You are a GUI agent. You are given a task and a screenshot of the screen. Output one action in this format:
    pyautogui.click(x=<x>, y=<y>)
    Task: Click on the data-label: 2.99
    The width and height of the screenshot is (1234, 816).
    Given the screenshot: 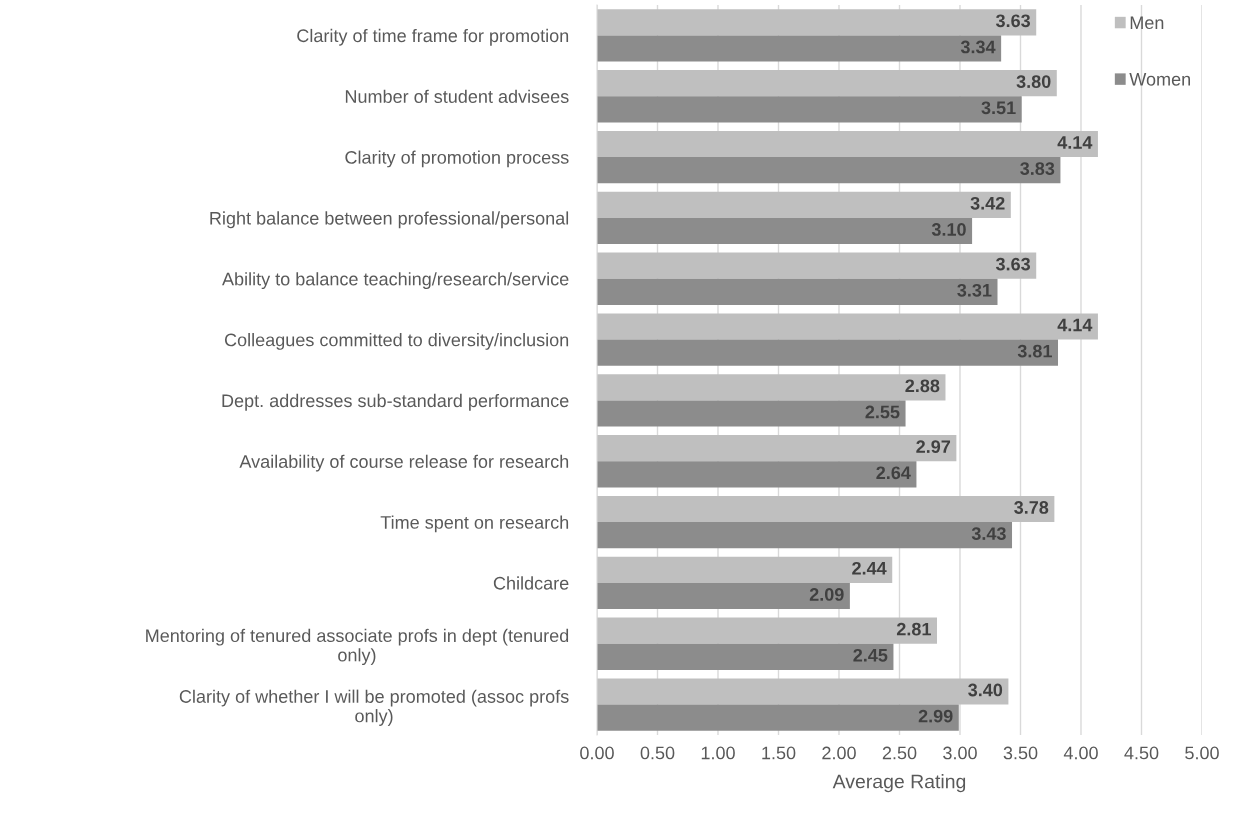 What is the action you would take?
    pyautogui.click(x=935, y=716)
    